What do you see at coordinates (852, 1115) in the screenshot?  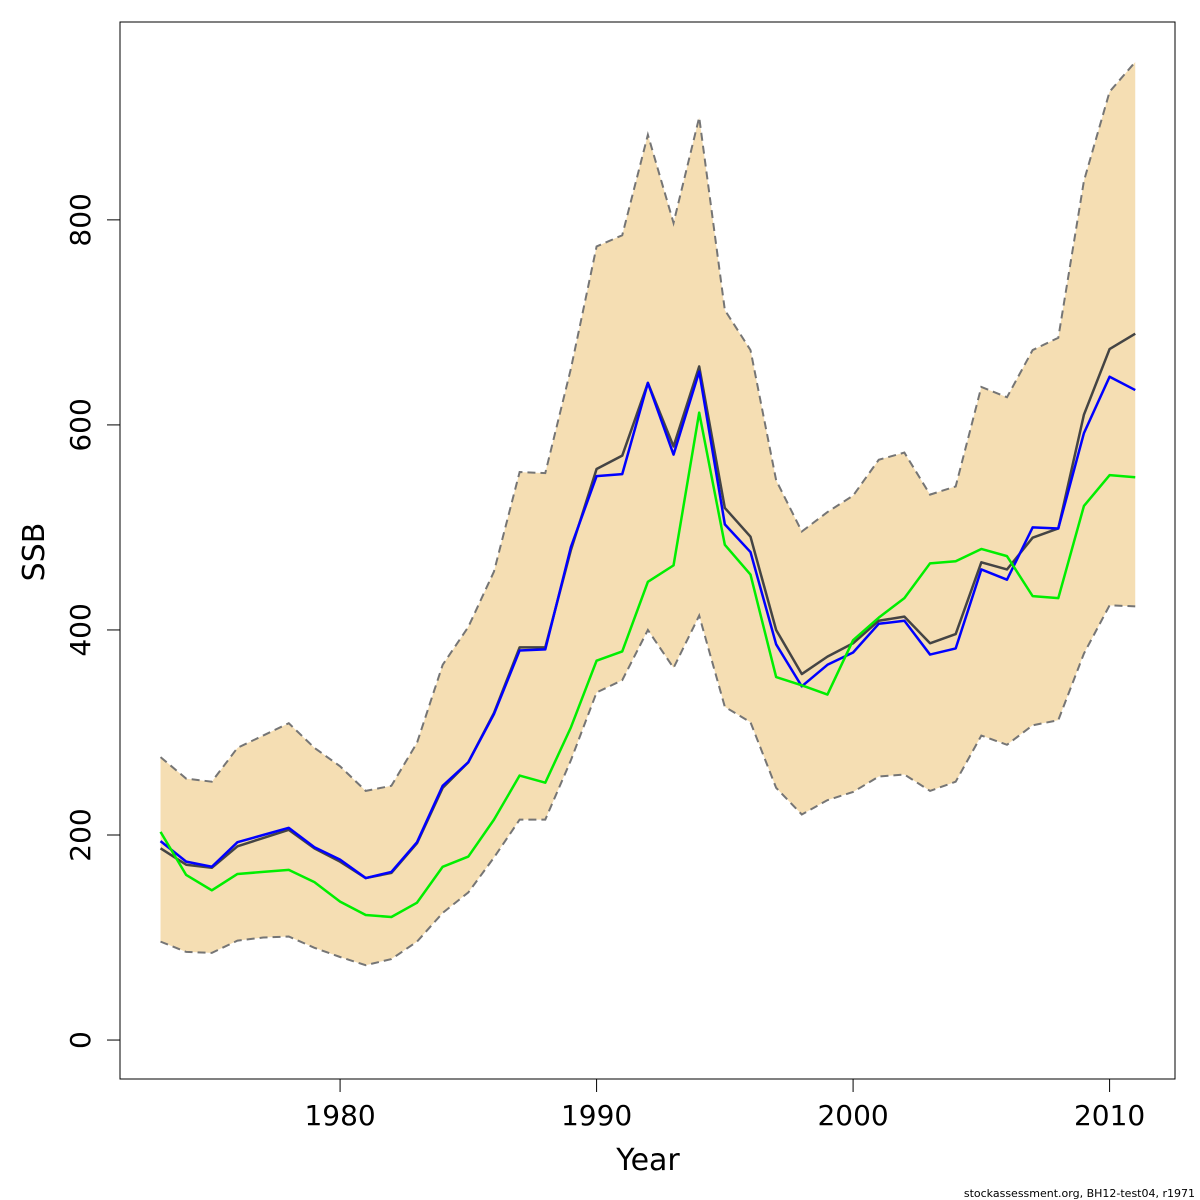 I see `x-tick-label: 2000` at bounding box center [852, 1115].